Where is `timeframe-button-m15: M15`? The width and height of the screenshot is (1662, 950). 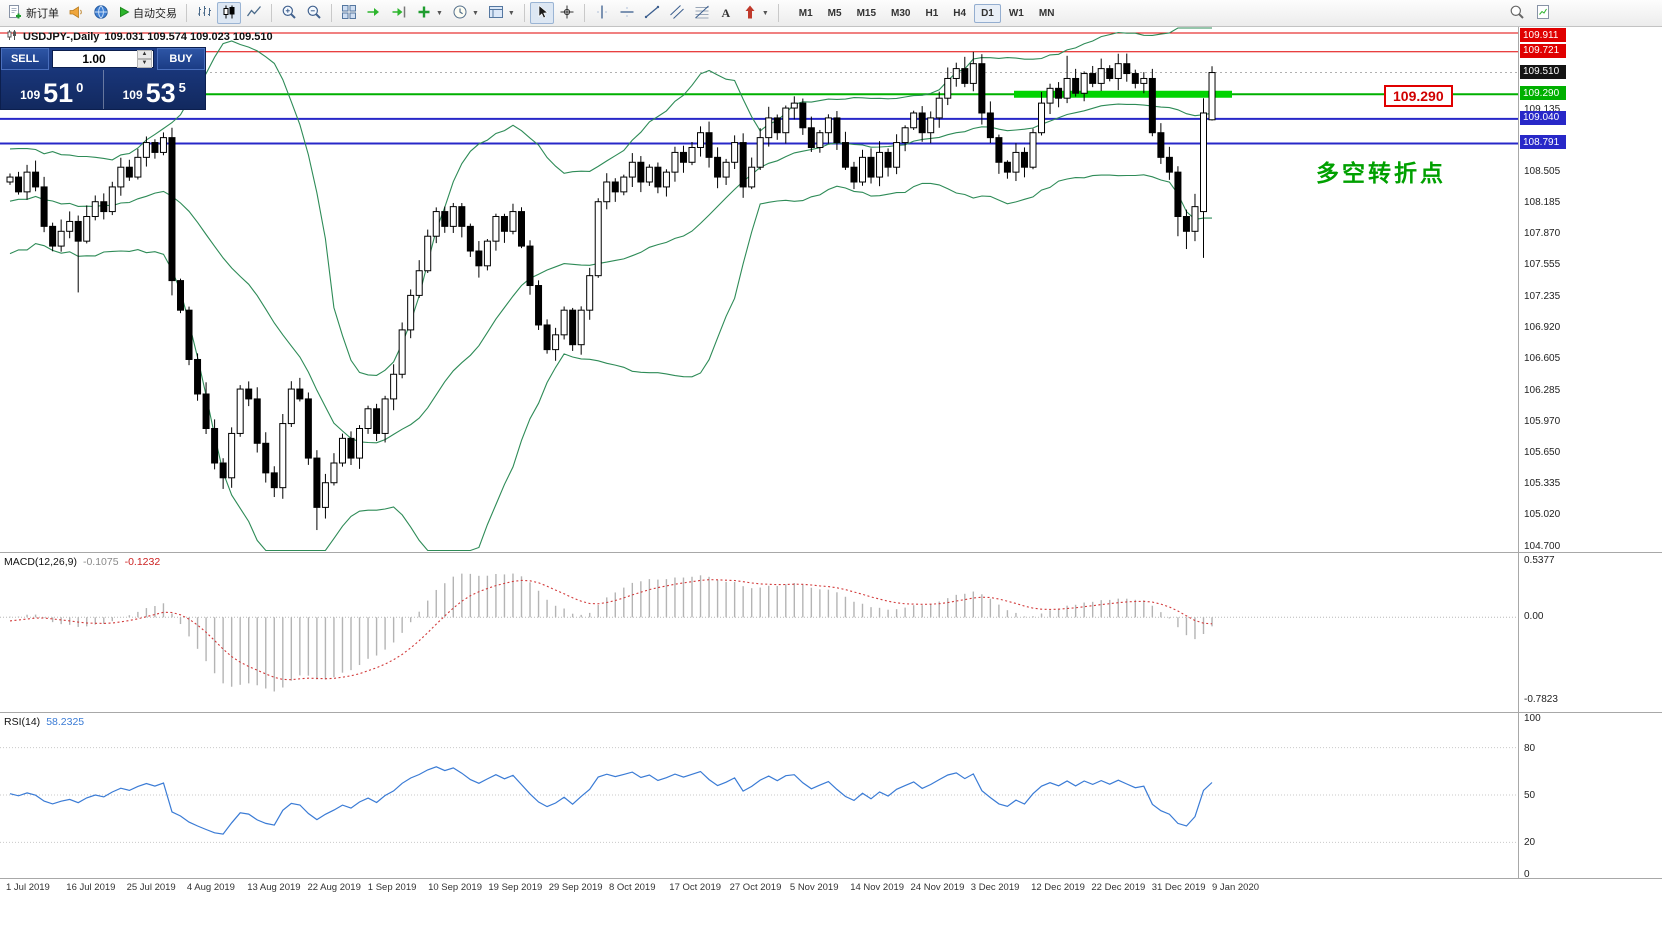 timeframe-button-m15: M15 is located at coordinates (866, 13).